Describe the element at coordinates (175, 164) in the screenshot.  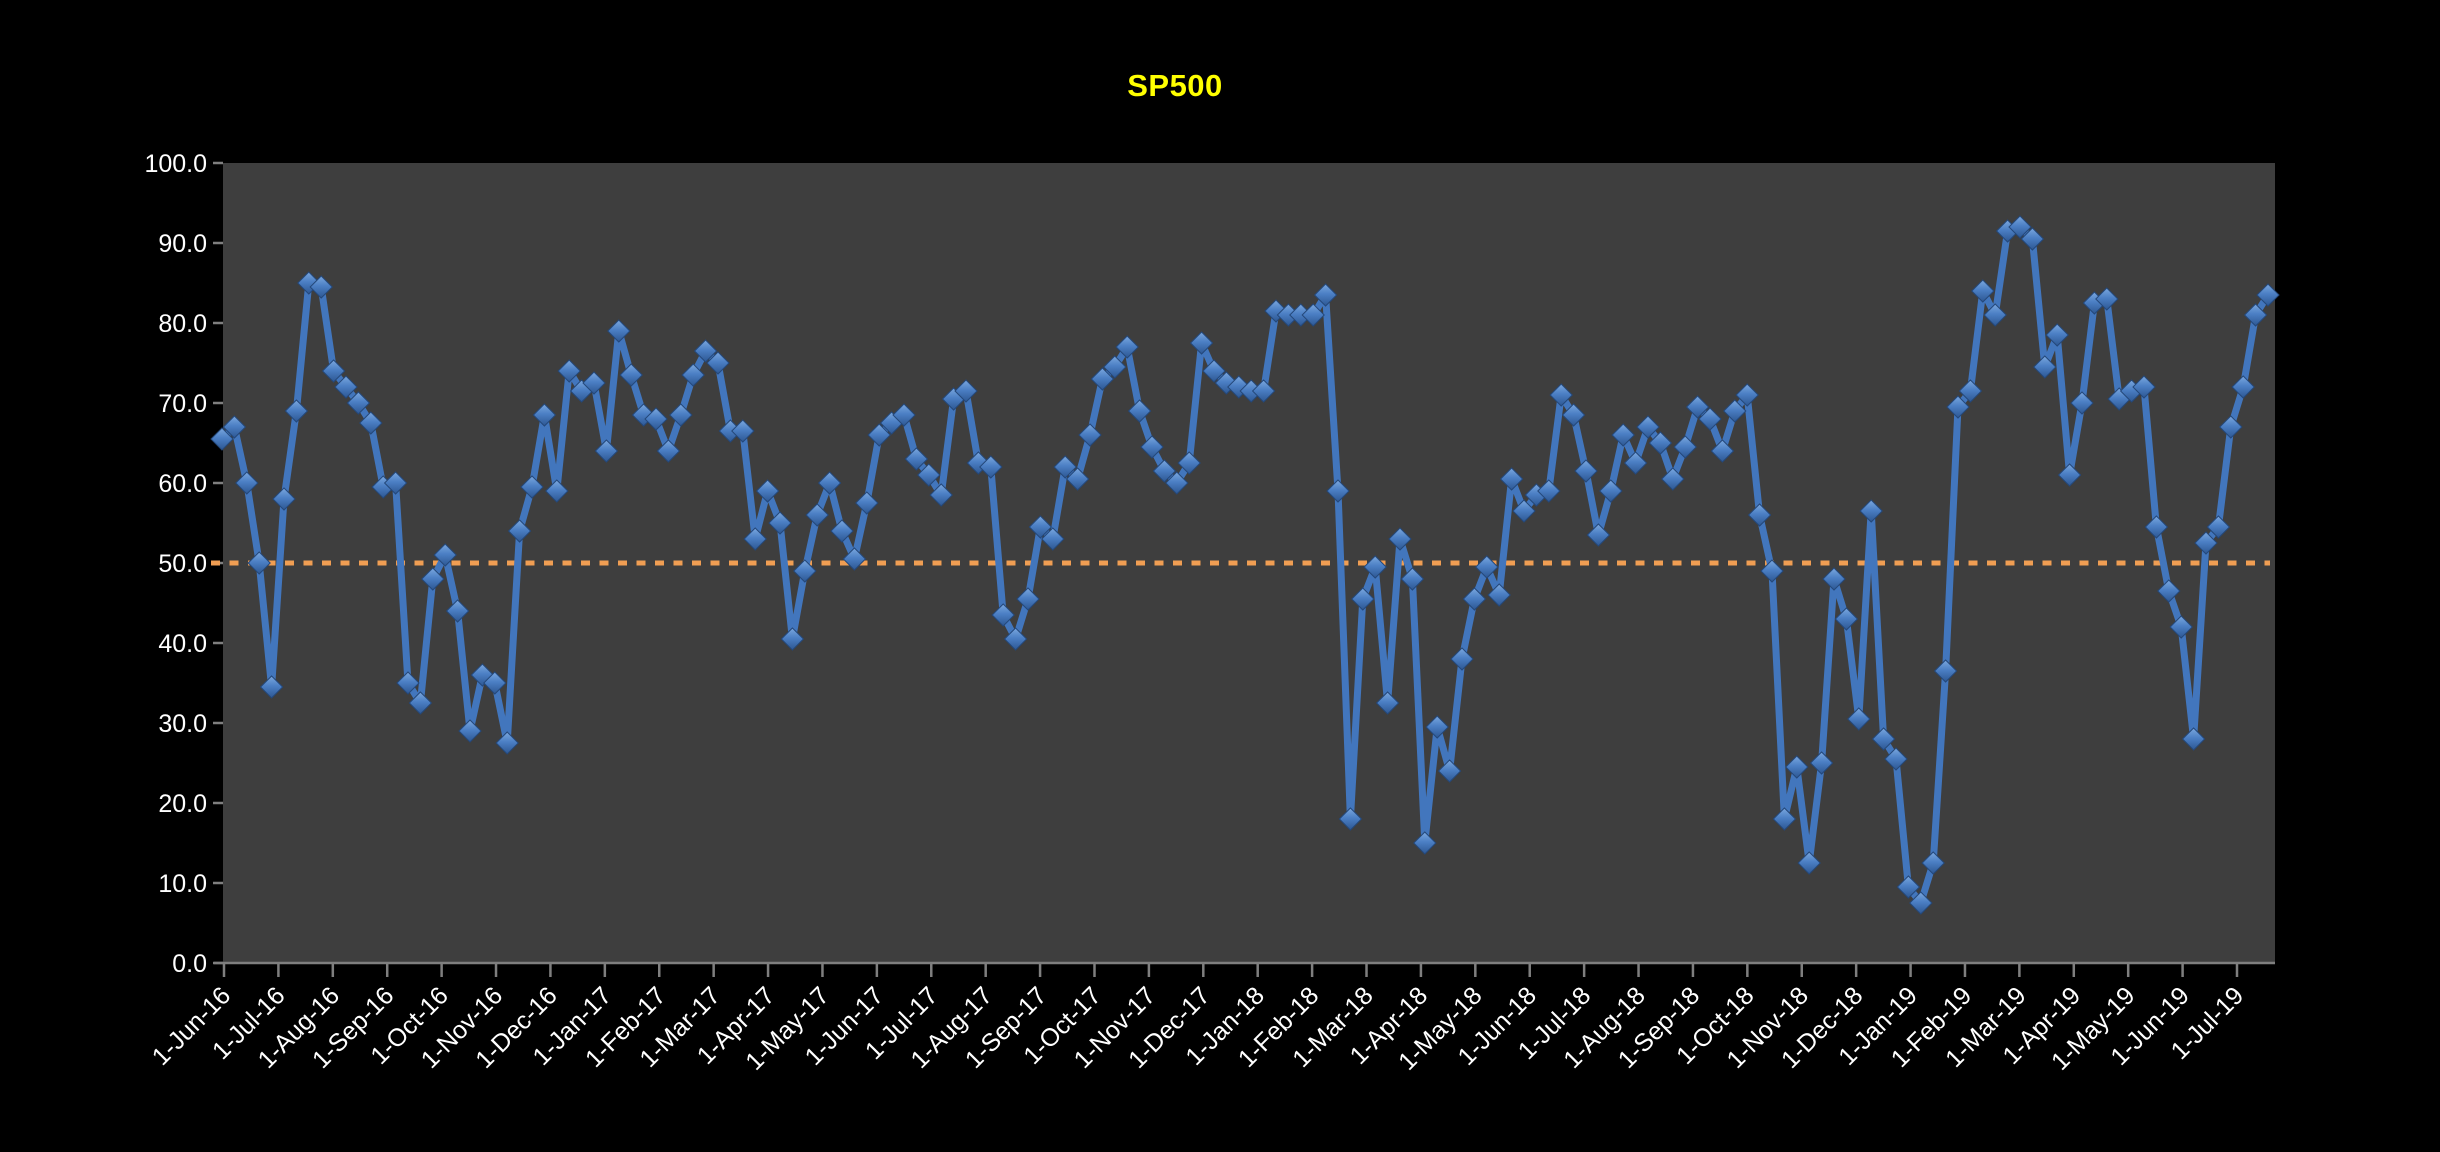
I see `y-axis-label: 100.0` at that location.